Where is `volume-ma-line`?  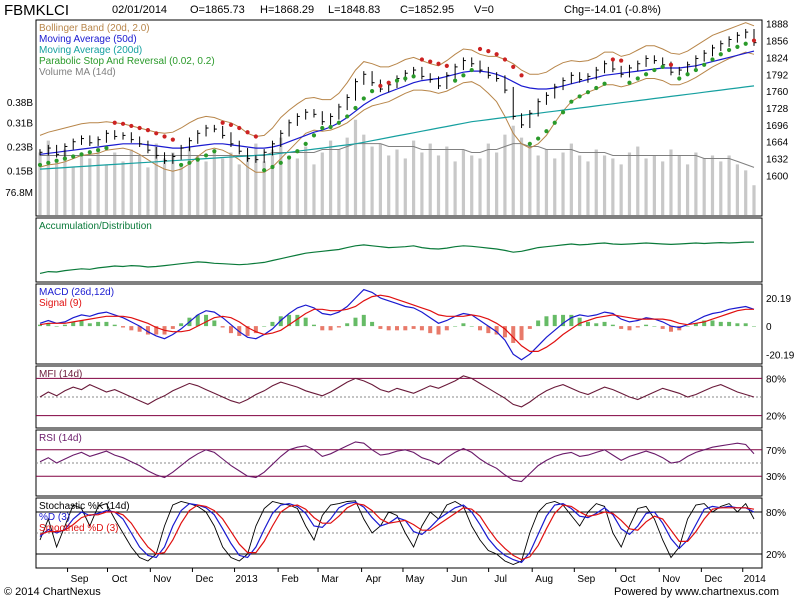 volume-ma-line is located at coordinates (397, 155).